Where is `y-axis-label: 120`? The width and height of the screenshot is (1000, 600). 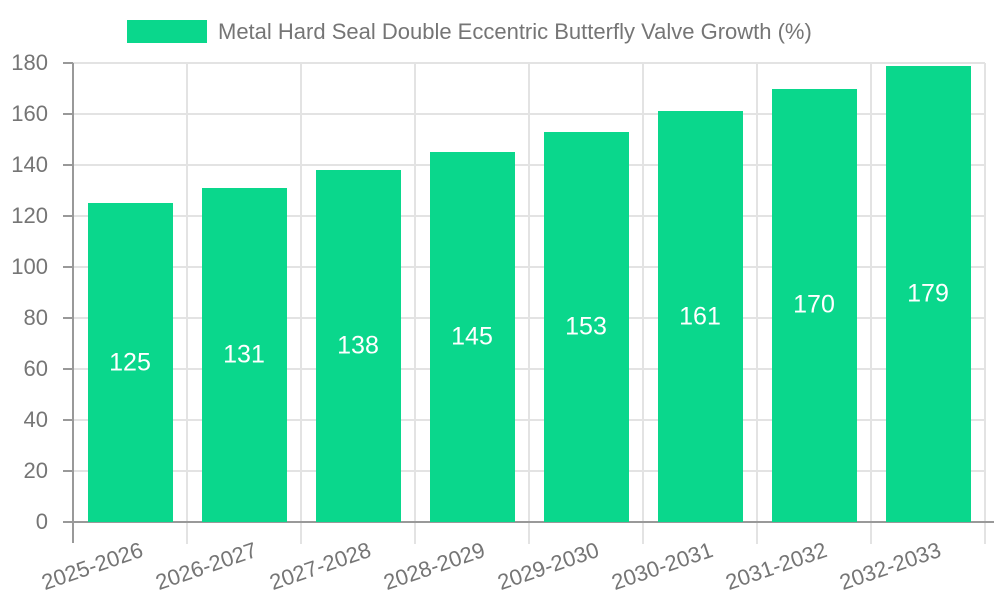 y-axis-label: 120 is located at coordinates (29, 215).